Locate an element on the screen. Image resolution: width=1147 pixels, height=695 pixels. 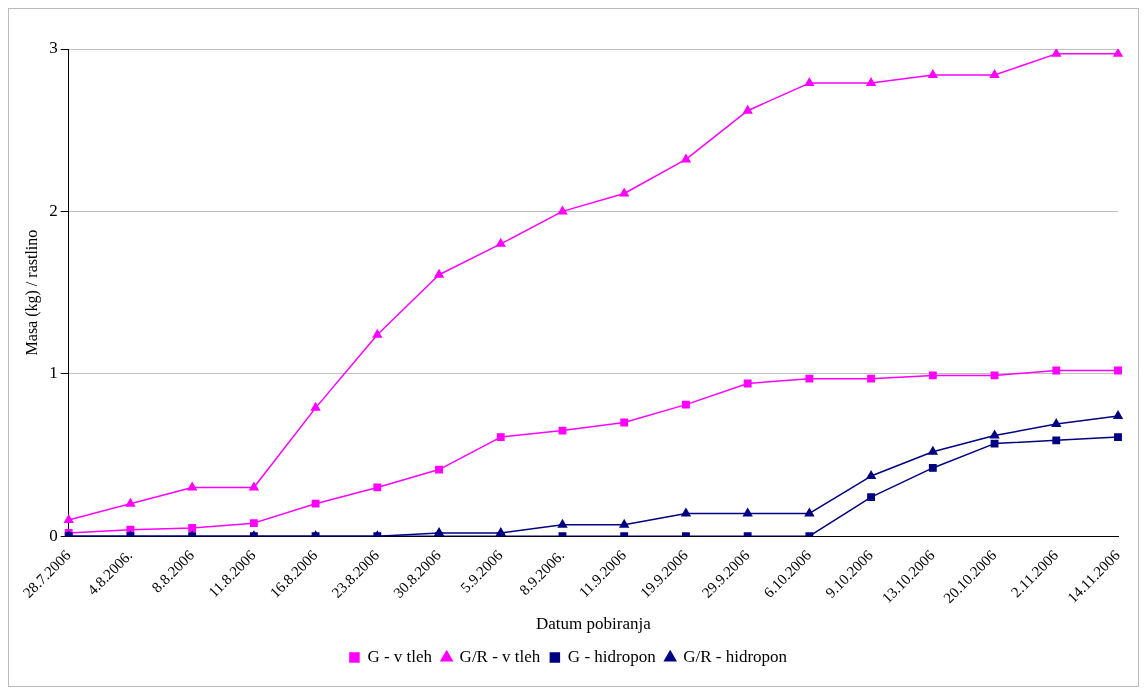
legend-label: G - v tleh is located at coordinates (400, 656).